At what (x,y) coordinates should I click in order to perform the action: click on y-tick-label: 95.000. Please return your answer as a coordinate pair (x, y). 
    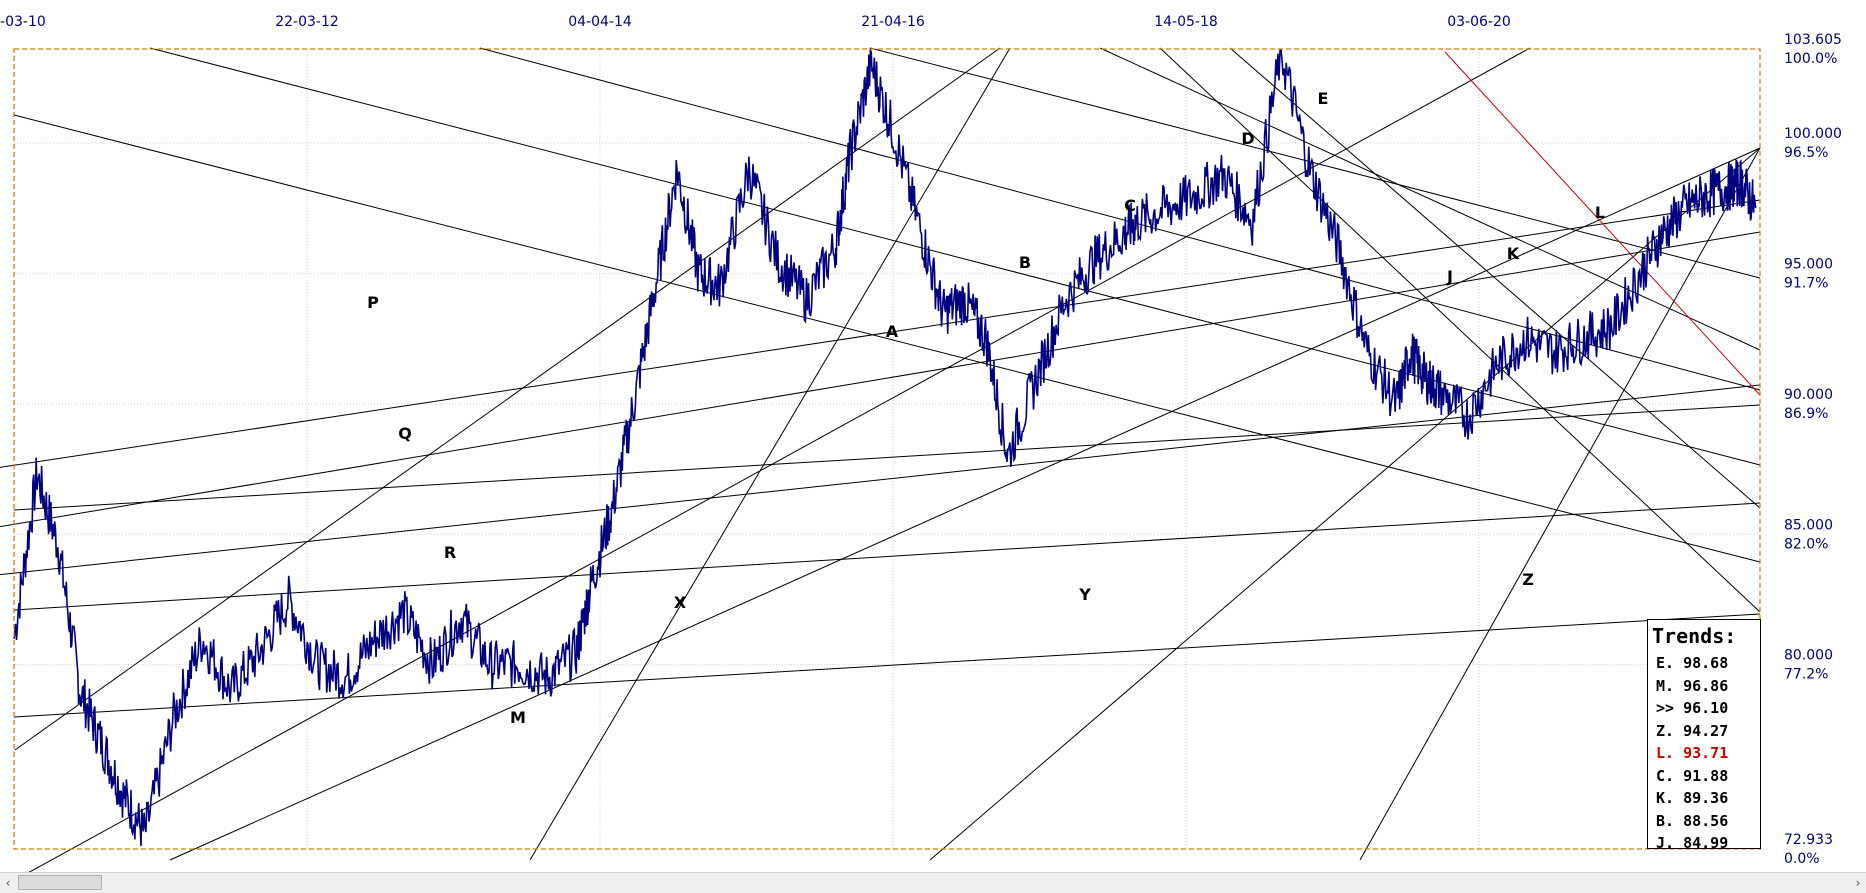
    Looking at the image, I should click on (1808, 264).